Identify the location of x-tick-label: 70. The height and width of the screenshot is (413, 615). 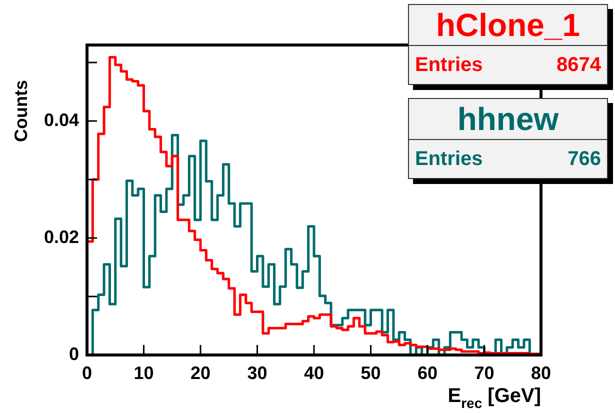
(484, 372).